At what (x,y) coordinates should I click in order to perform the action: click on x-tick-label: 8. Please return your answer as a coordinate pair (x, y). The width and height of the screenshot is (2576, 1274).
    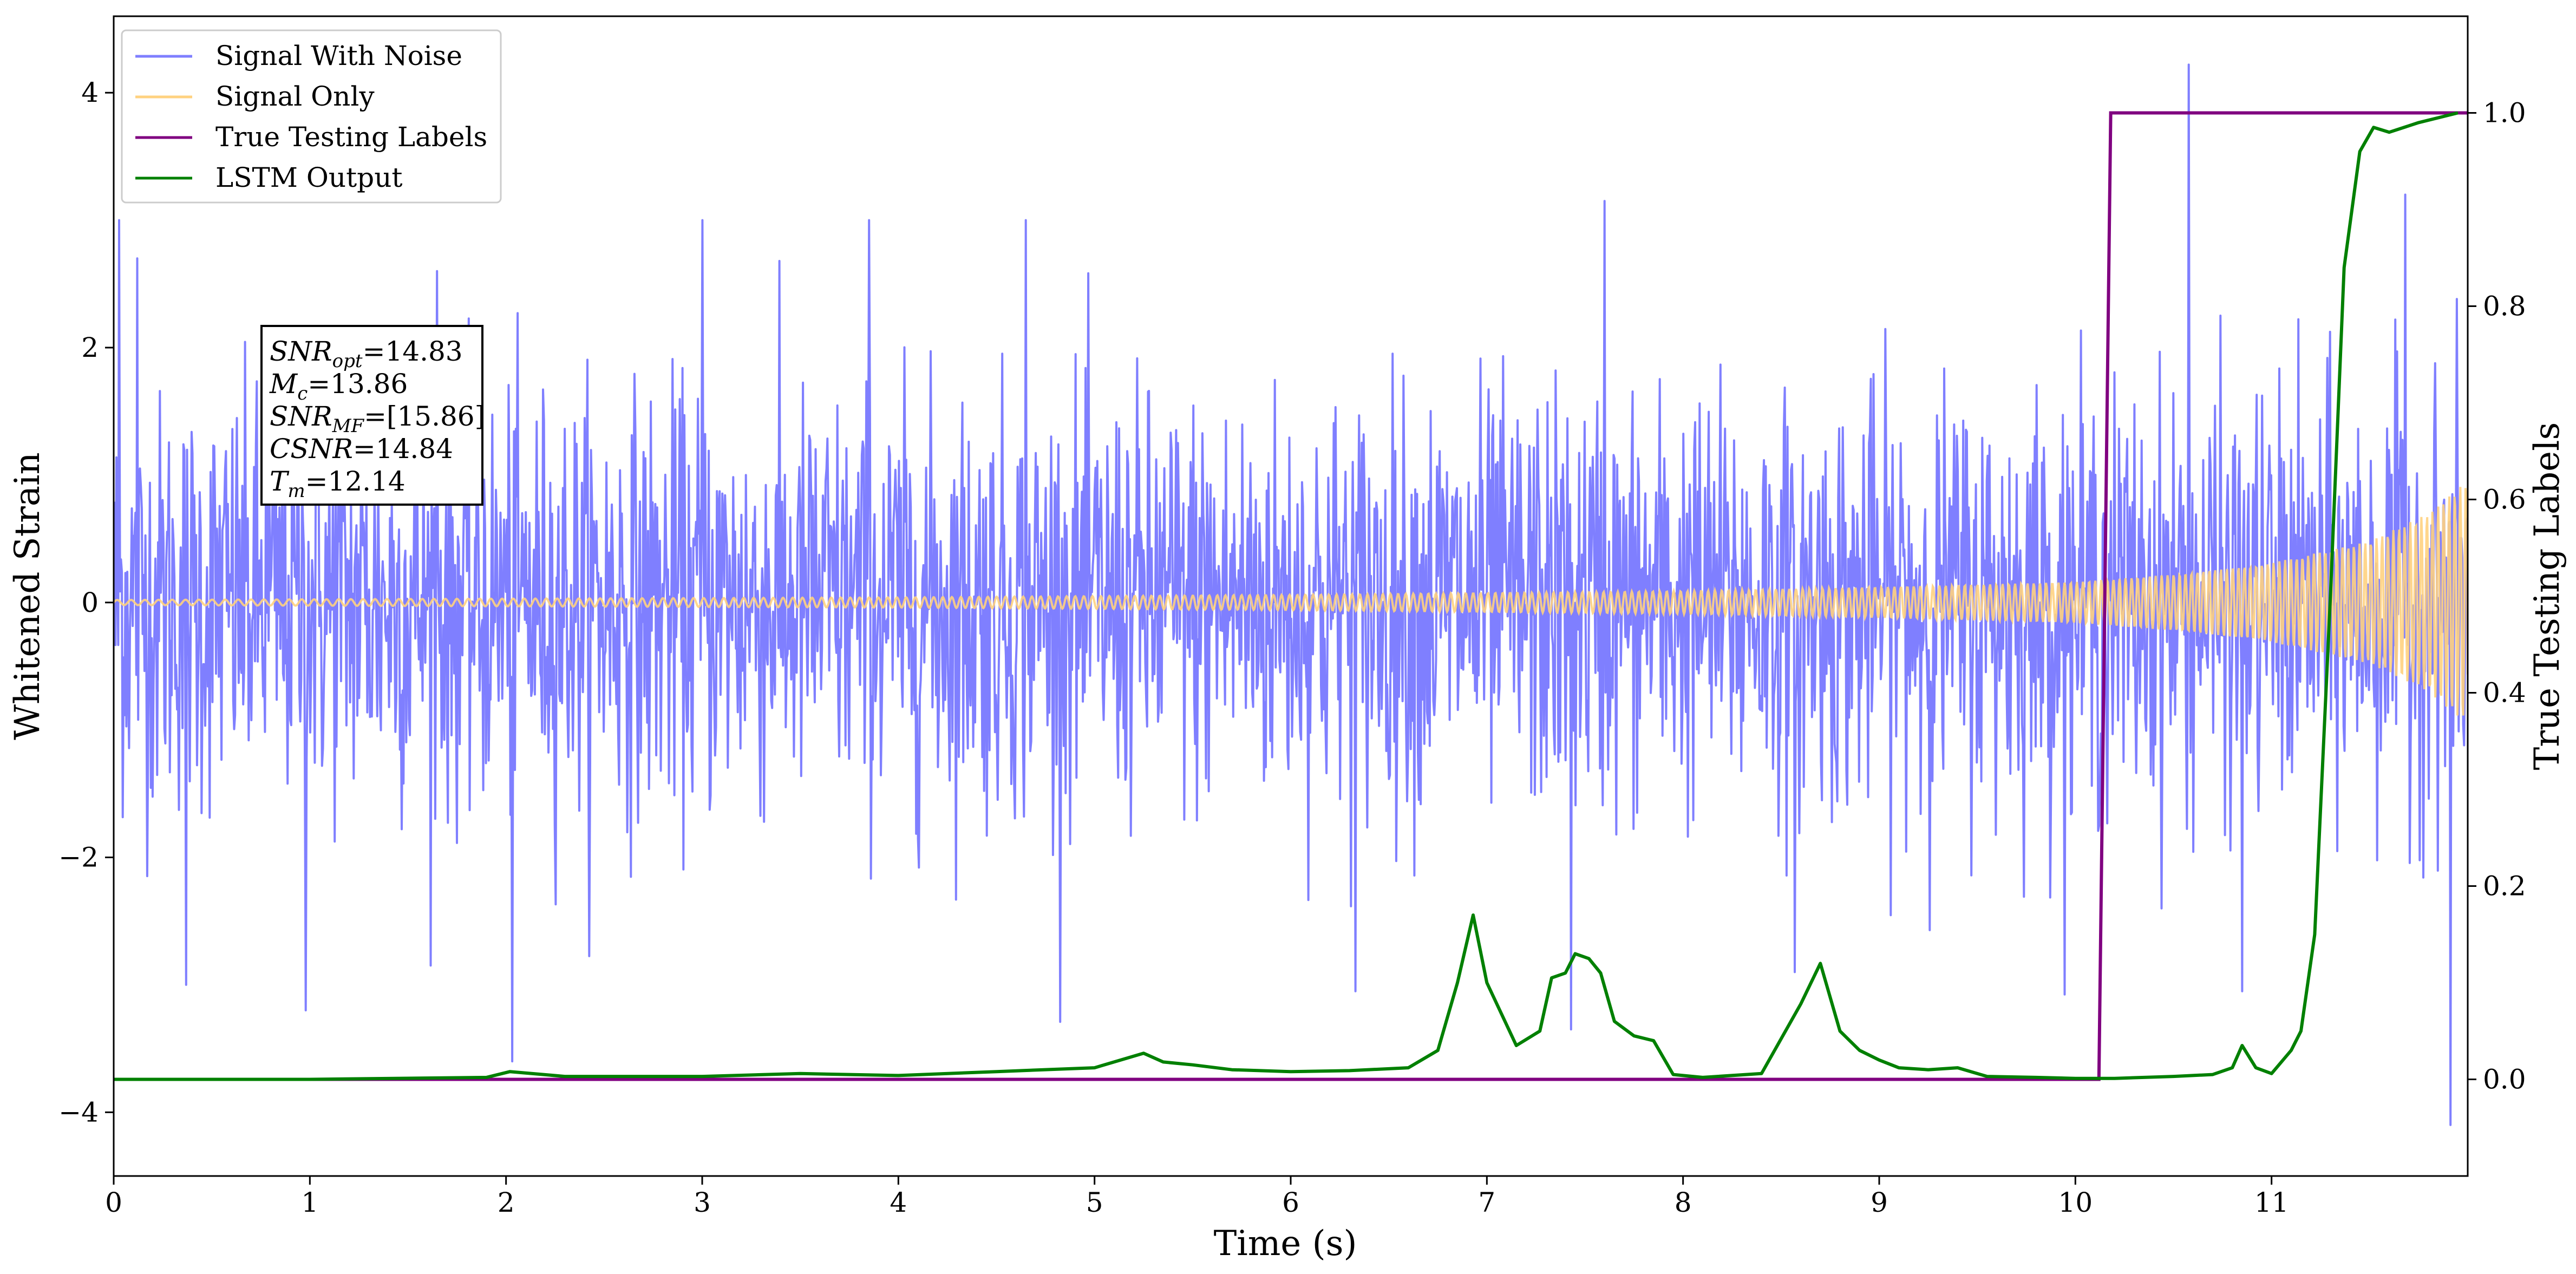
    Looking at the image, I should click on (1683, 1202).